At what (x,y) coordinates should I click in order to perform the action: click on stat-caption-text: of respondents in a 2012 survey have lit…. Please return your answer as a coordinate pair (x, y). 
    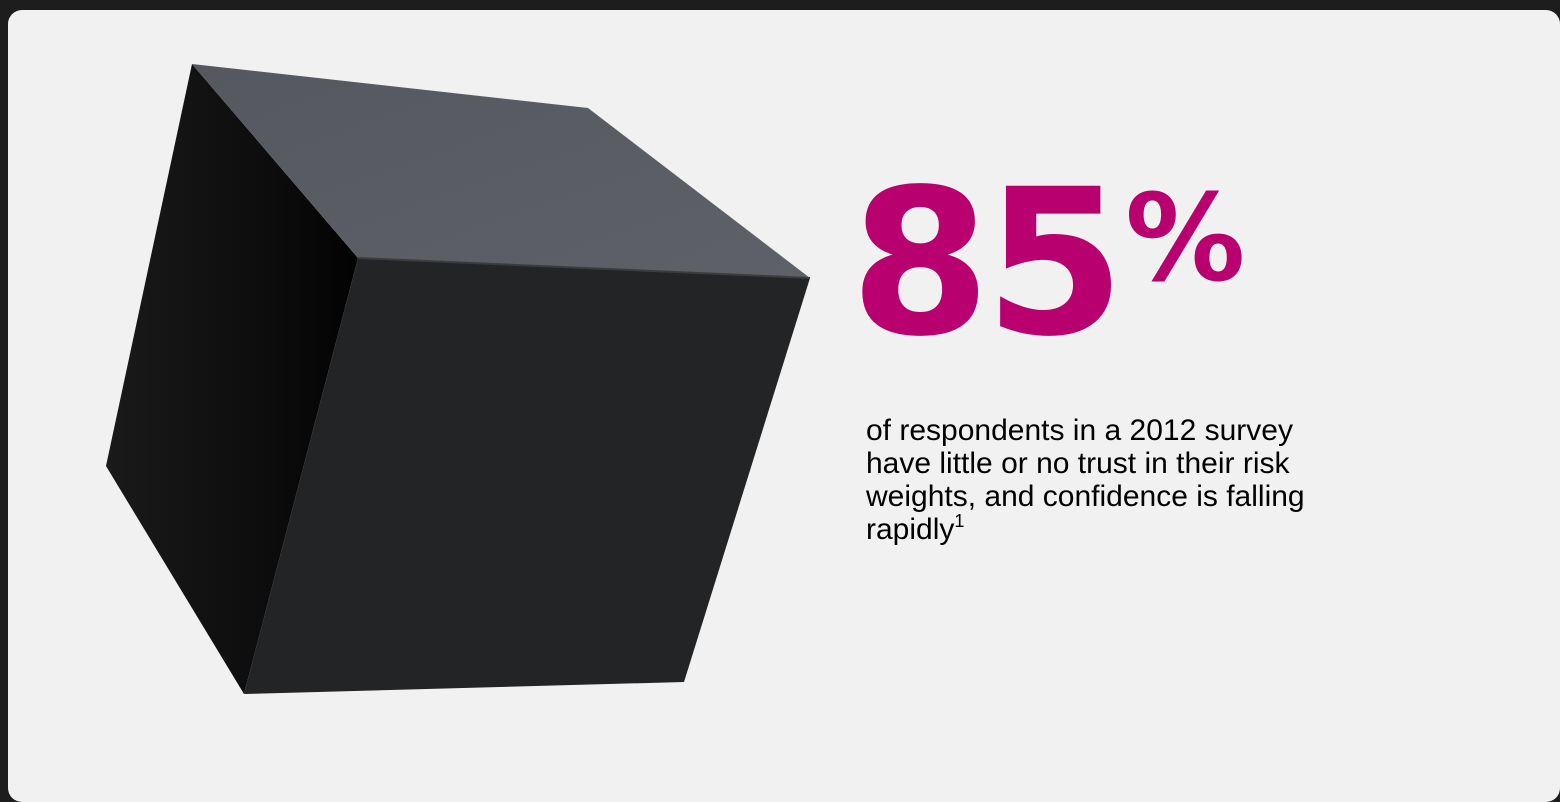
    Looking at the image, I should click on (1085, 480).